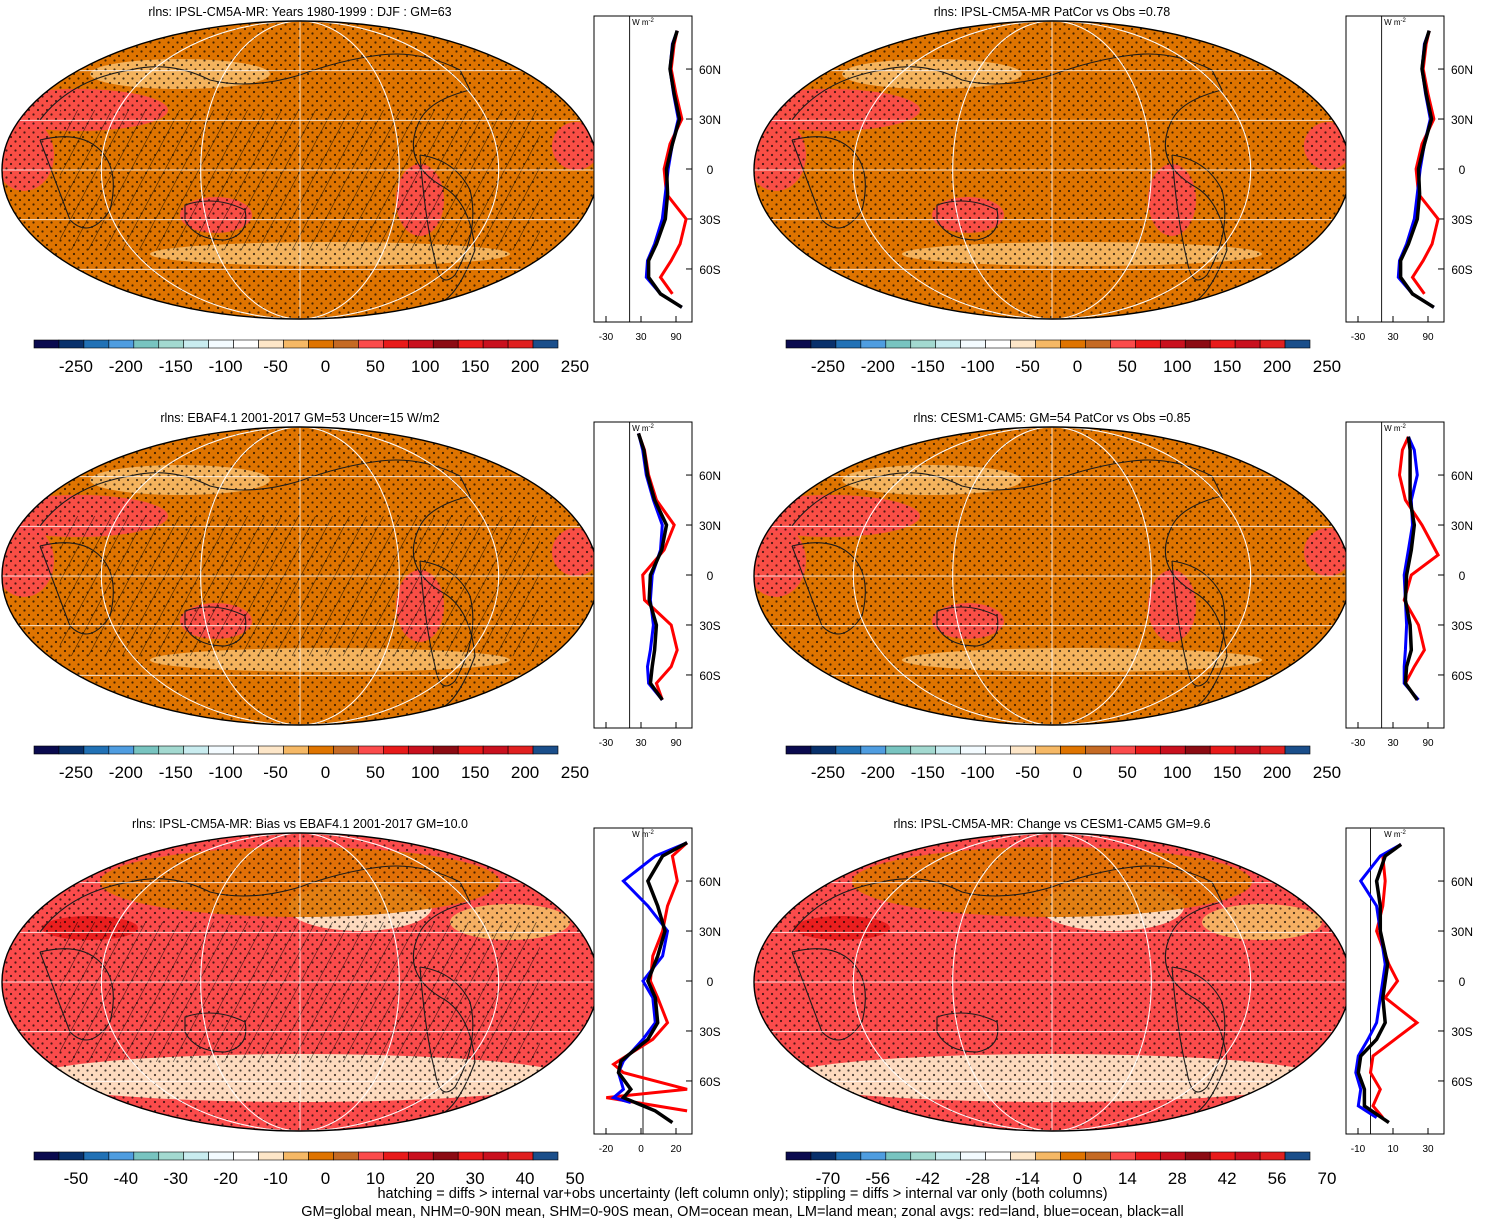 This screenshot has width=1485, height=1221. I want to click on colorbar-label: -14, so click(1027, 1178).